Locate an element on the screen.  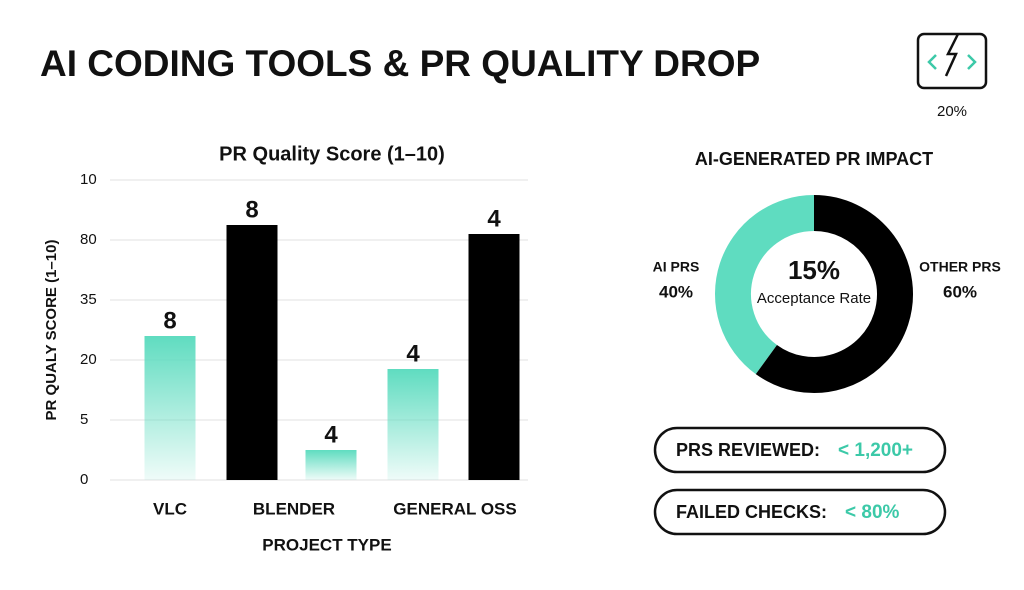
stat-label: PRS REVIEWED: is located at coordinates (748, 450).